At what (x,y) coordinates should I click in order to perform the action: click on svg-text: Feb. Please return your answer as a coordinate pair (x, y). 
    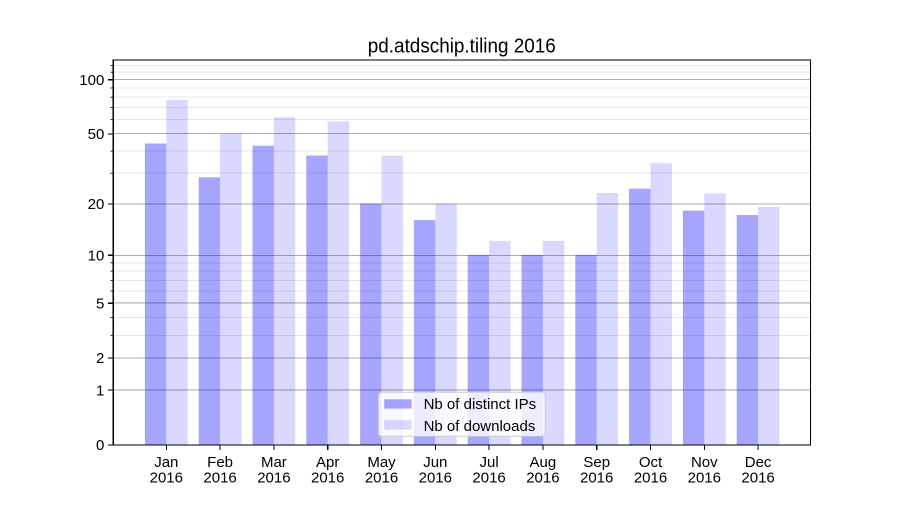
    Looking at the image, I should click on (220, 462).